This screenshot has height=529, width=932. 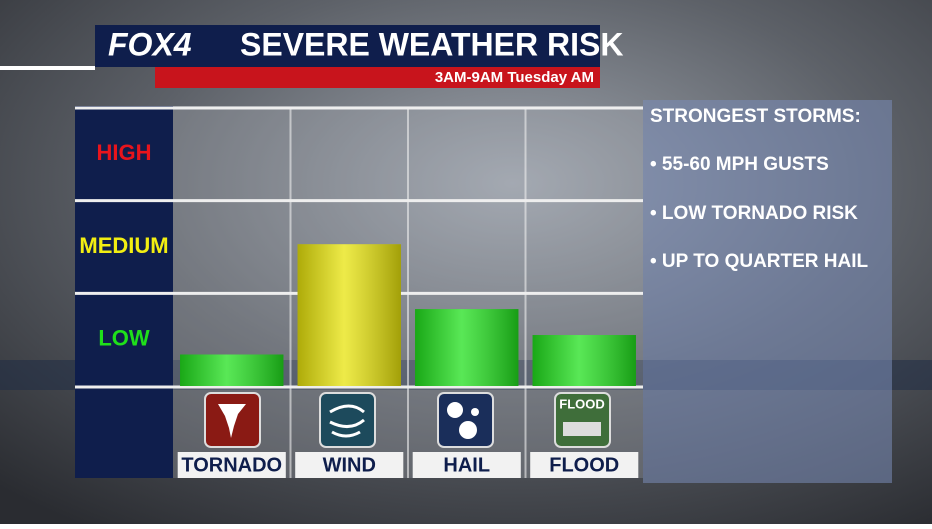 What do you see at coordinates (232, 421) in the screenshot?
I see `tornado-shape` at bounding box center [232, 421].